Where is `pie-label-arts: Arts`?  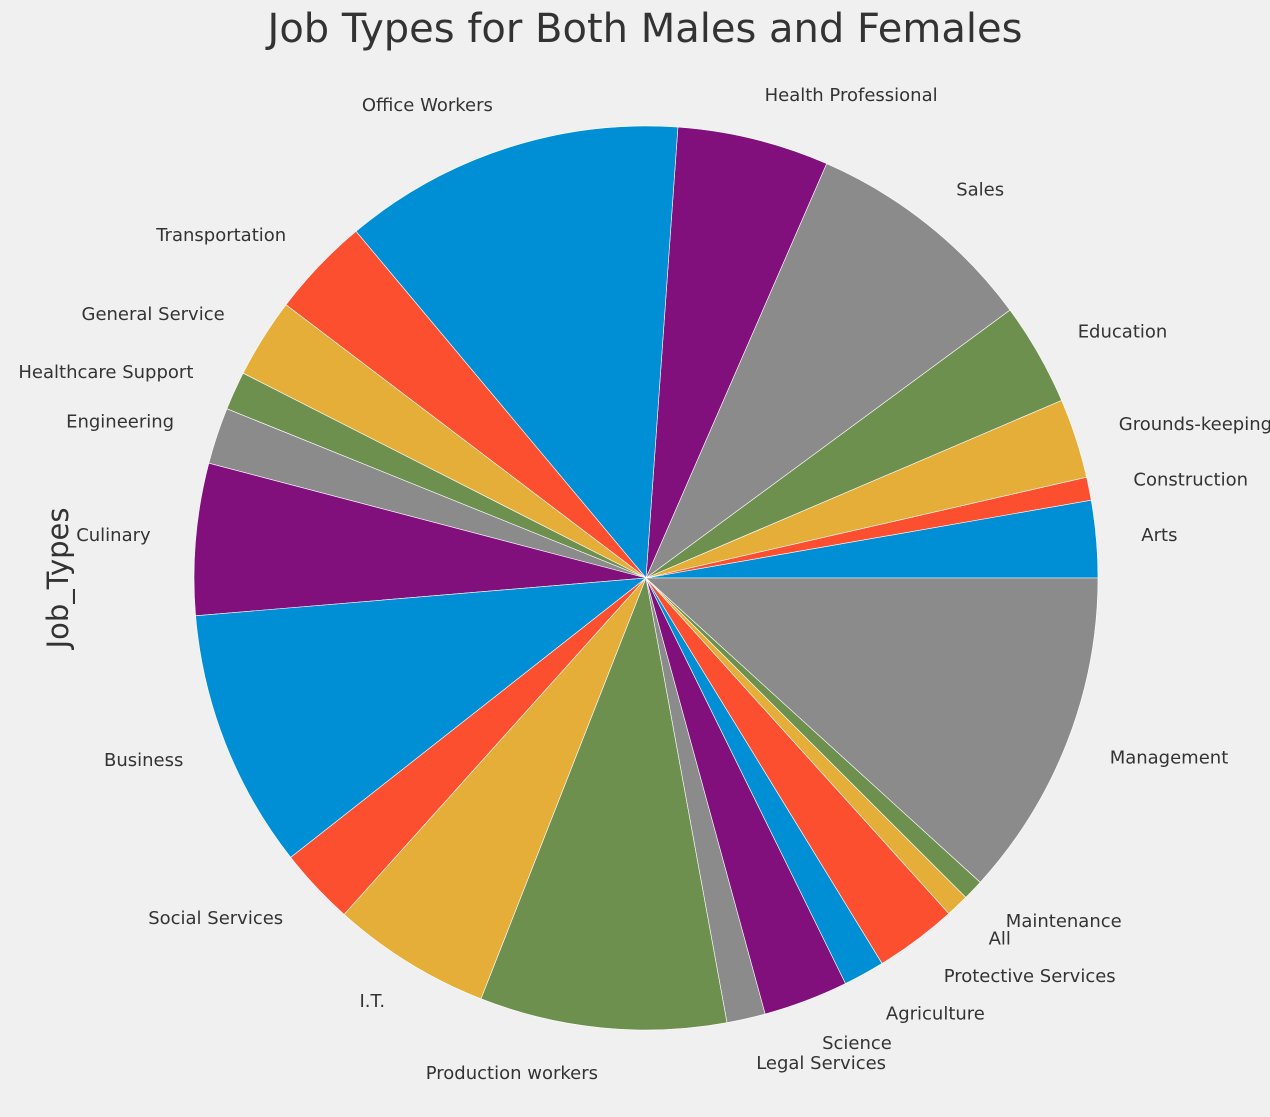 pie-label-arts: Arts is located at coordinates (1159, 535).